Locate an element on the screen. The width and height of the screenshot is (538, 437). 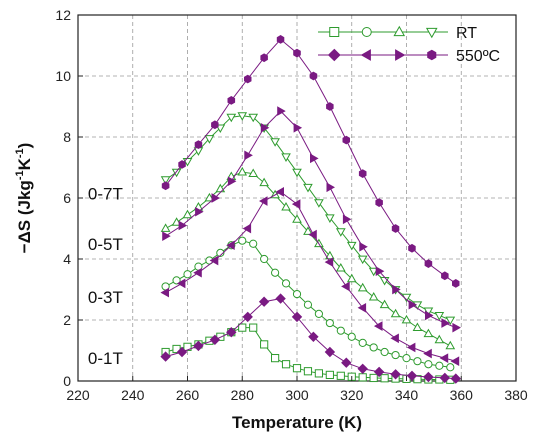
y-tick-label: 0 is located at coordinates (67, 381).